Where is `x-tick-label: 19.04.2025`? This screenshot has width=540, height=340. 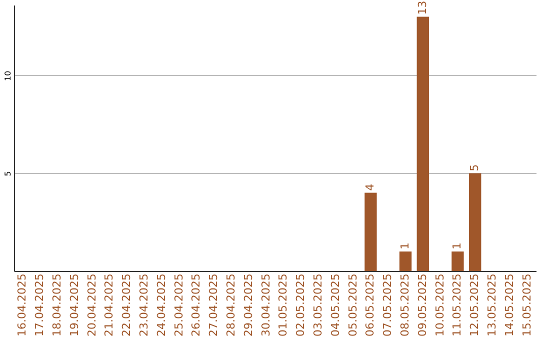
x-tick-label: 19.04.2025 is located at coordinates (74, 305).